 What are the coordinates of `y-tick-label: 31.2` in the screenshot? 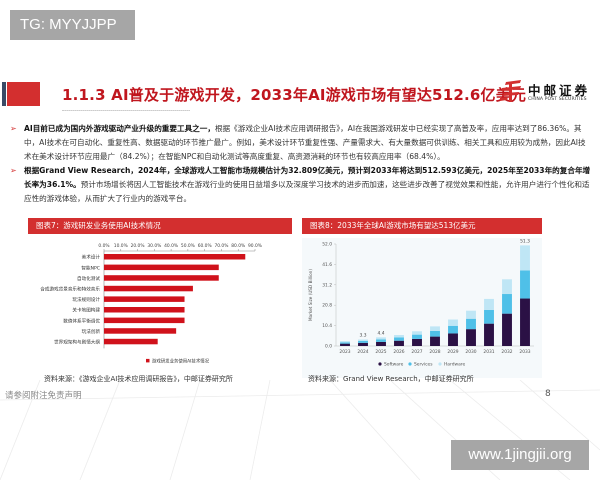 It's located at (327, 285).